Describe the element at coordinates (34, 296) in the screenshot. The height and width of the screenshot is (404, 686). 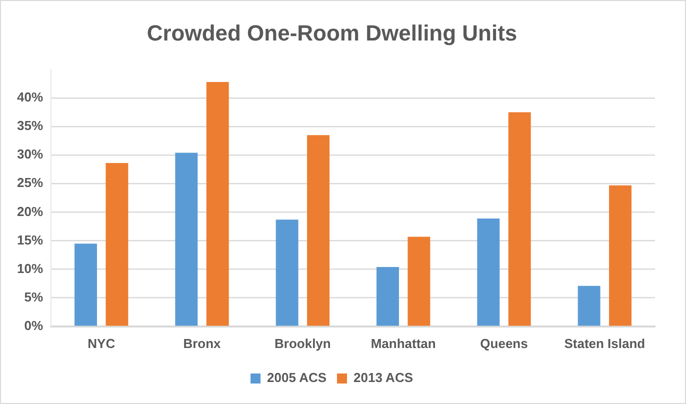
I see `y-tick-label: 5%` at that location.